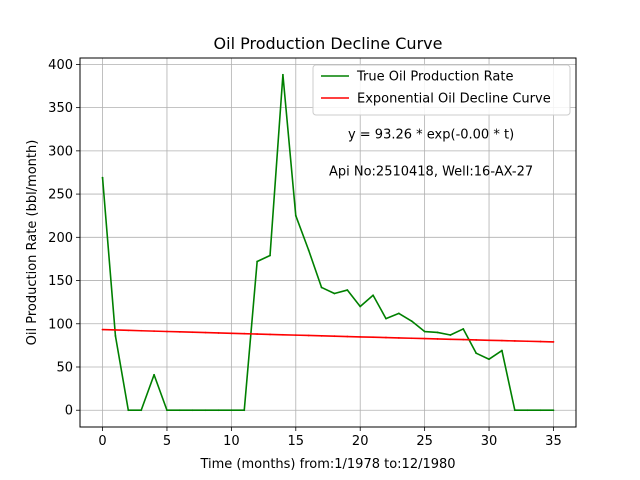 Image resolution: width=640 pixels, height=480 pixels. I want to click on y-tick-label: 300, so click(60, 151).